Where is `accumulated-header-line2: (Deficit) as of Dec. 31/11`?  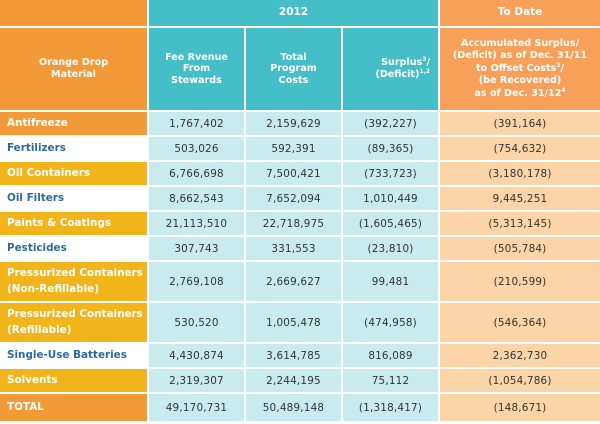 accumulated-header-line2: (Deficit) as of Dec. 31/11 is located at coordinates (520, 56).